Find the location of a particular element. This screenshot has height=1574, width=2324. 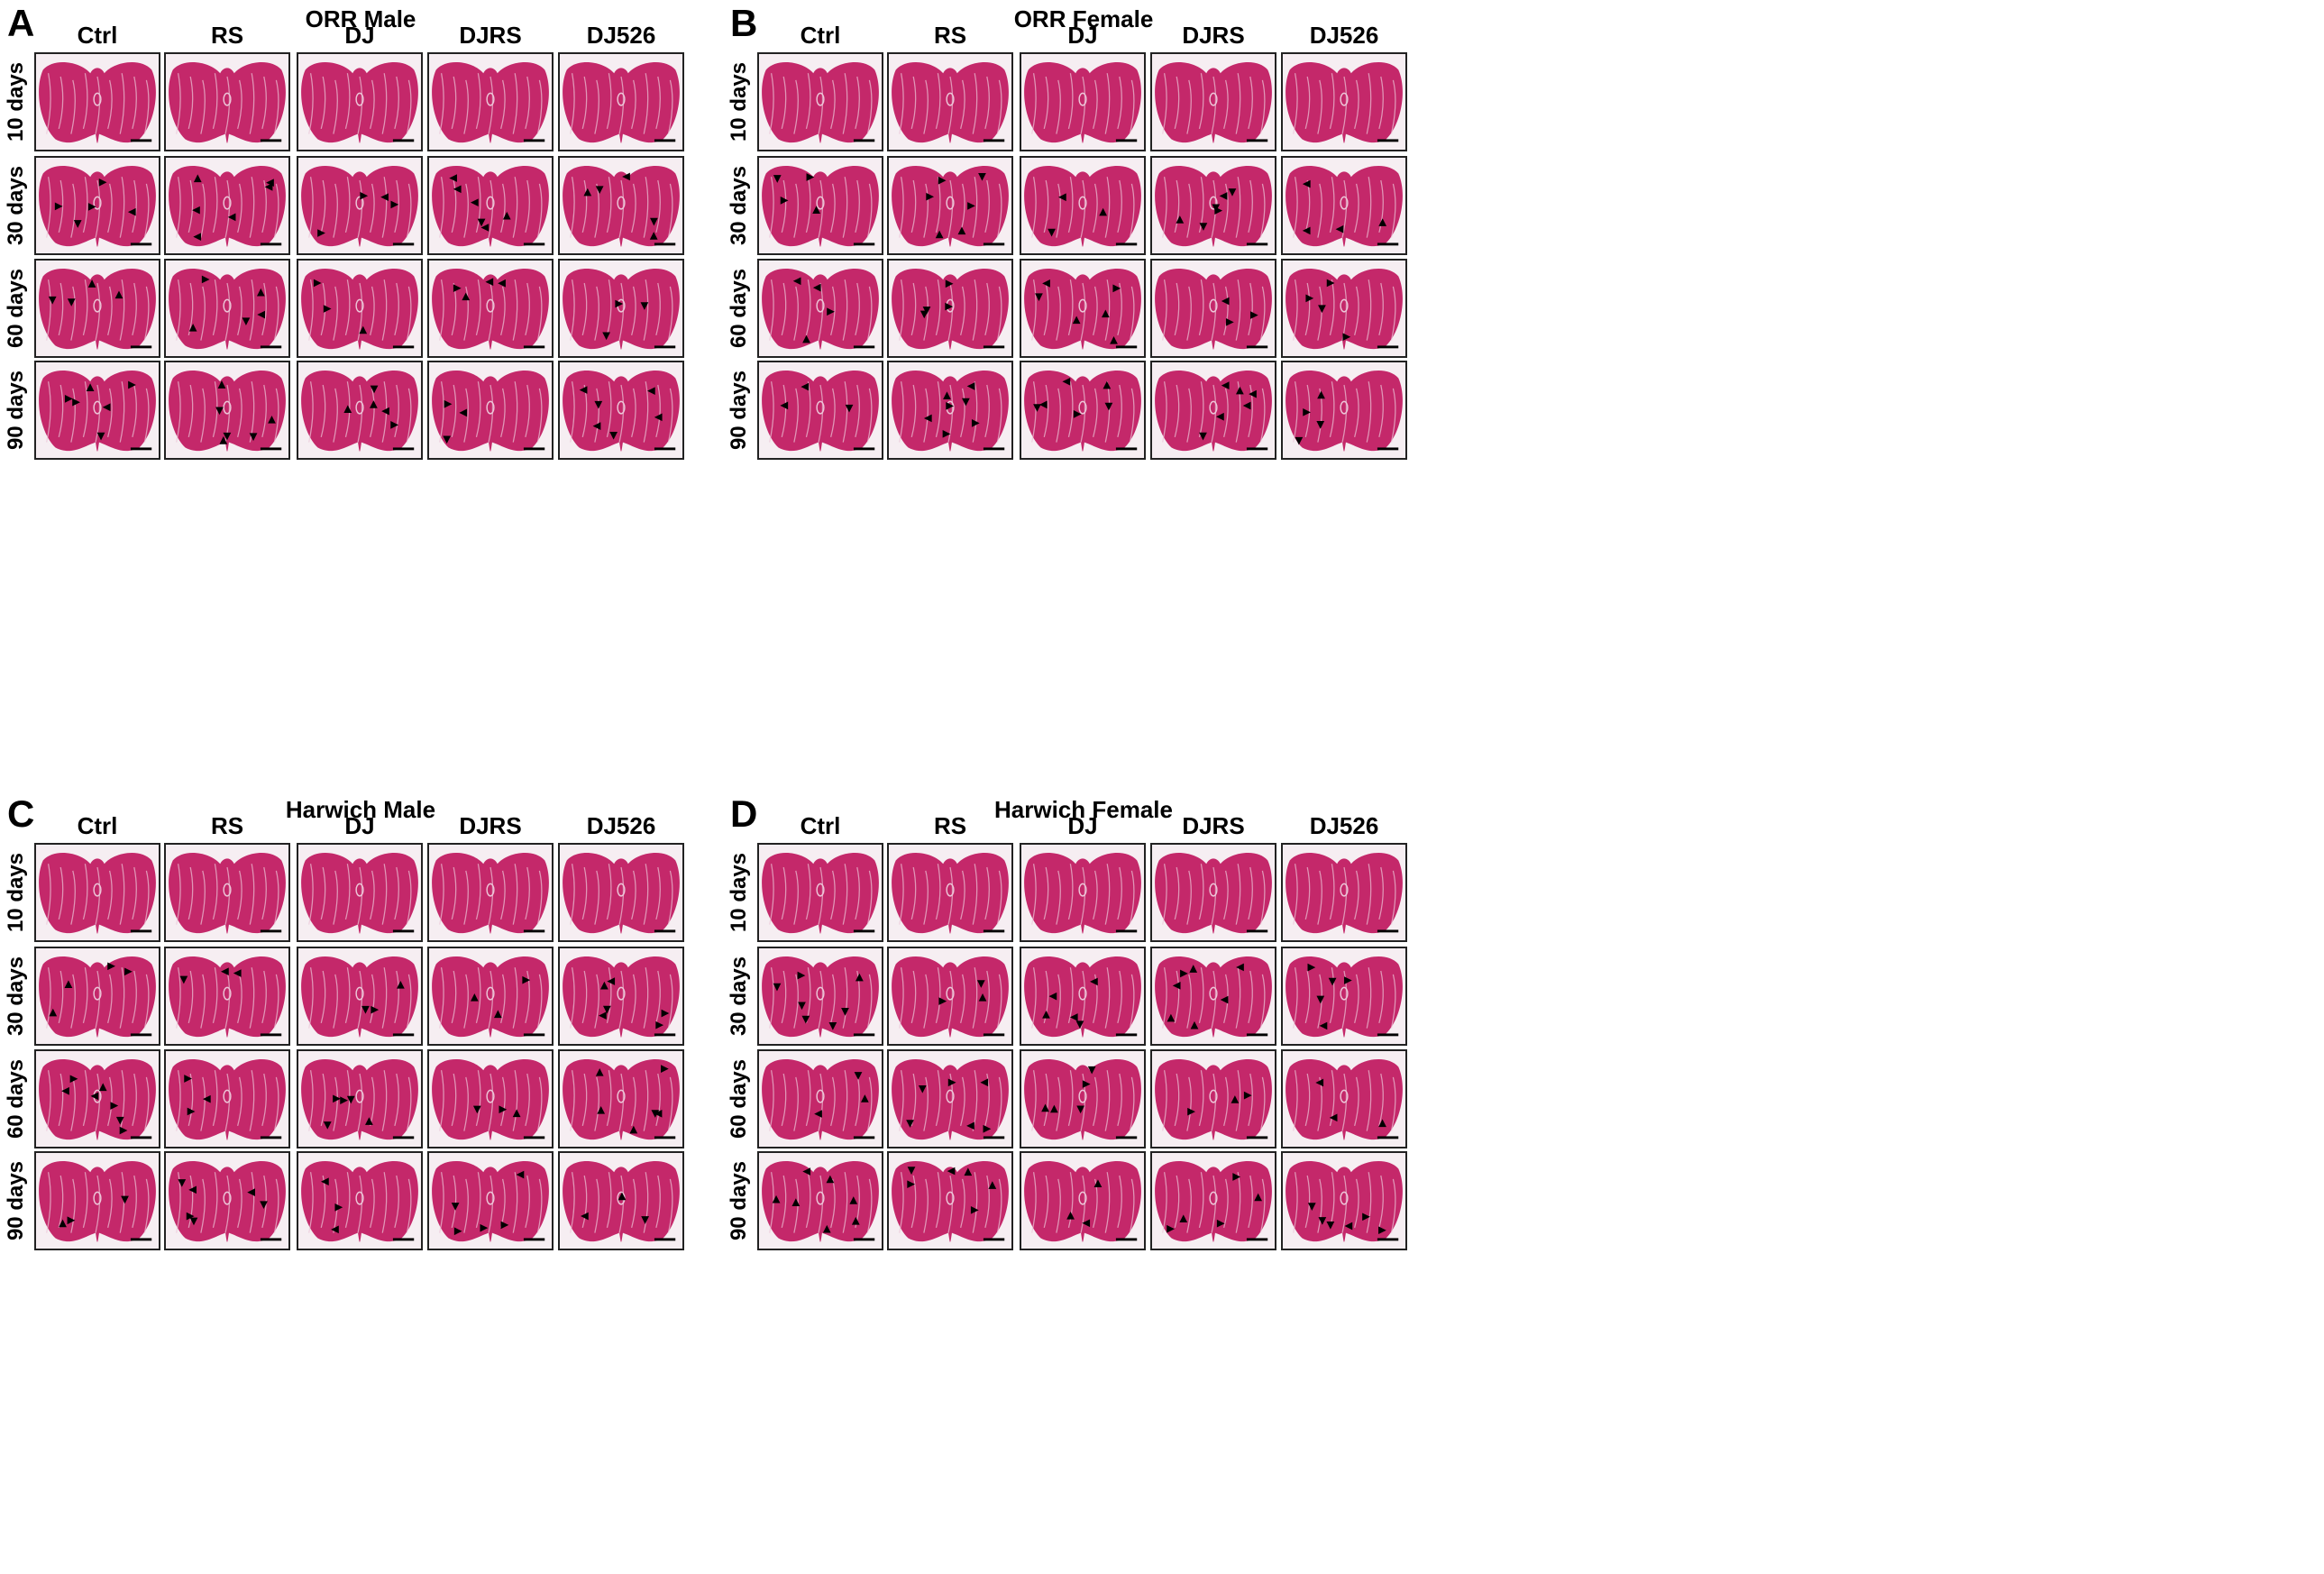

column-label-ctrl: Ctrl is located at coordinates (97, 825).